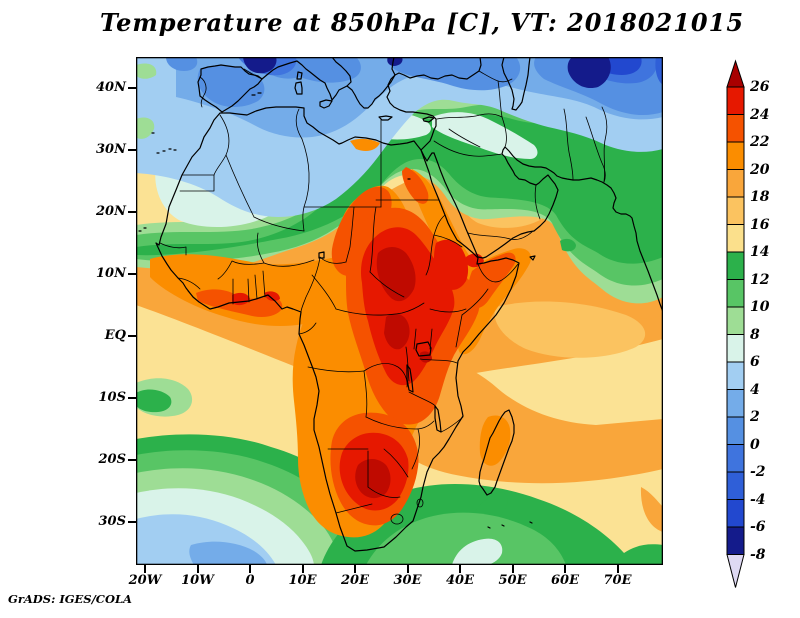  Describe the element at coordinates (321, 255) in the screenshot. I see `lake-chad` at that location.